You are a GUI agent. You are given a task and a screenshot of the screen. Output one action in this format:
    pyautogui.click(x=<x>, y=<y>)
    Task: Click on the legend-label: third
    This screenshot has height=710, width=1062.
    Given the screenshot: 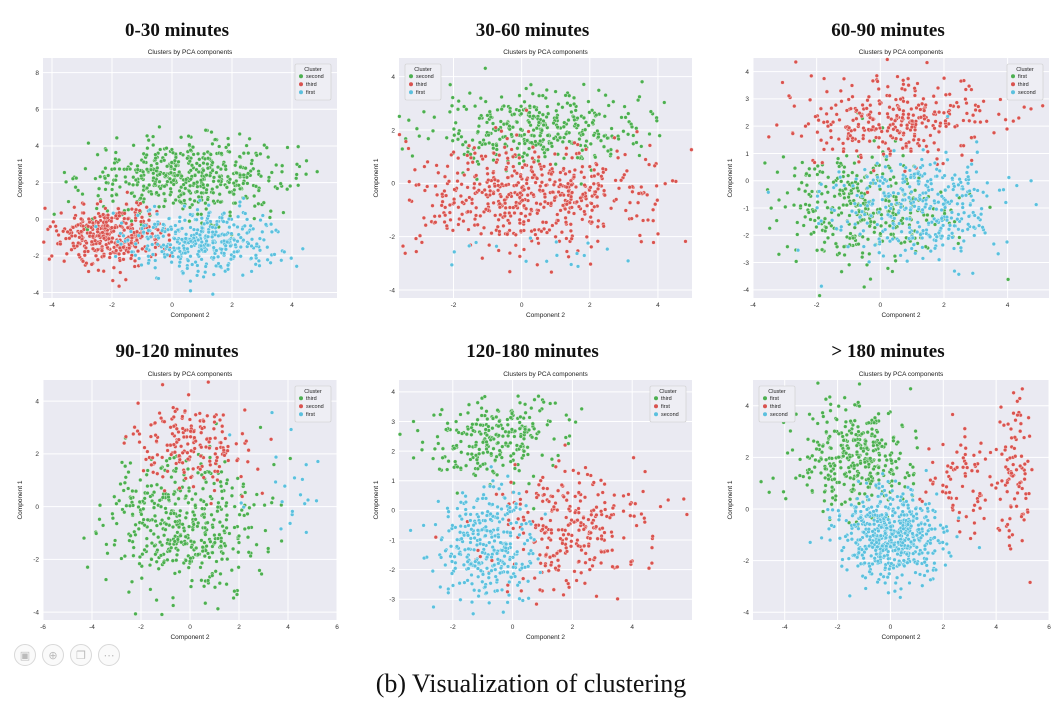 What is the action you would take?
    pyautogui.click(x=1023, y=85)
    